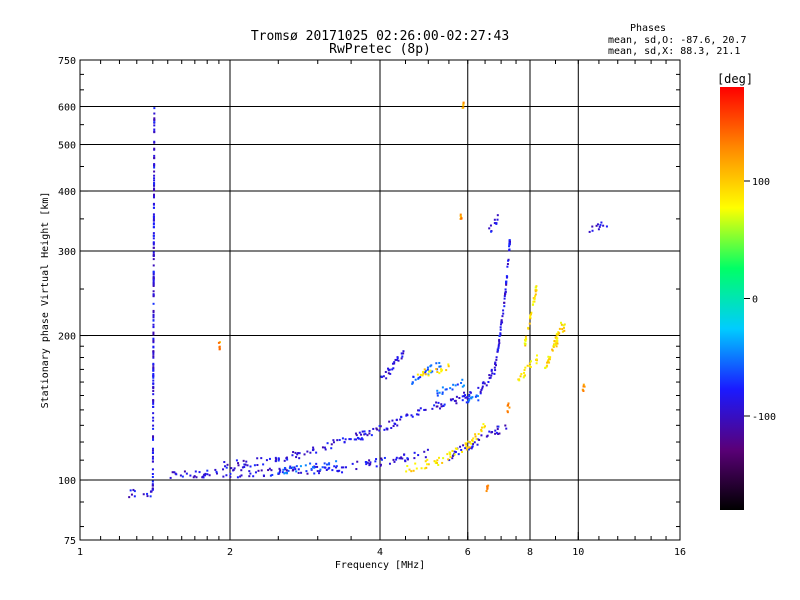  Describe the element at coordinates (677, 40) in the screenshot. I see `legend-line-o: mean, sd,O: -87.6, 20.7` at that location.